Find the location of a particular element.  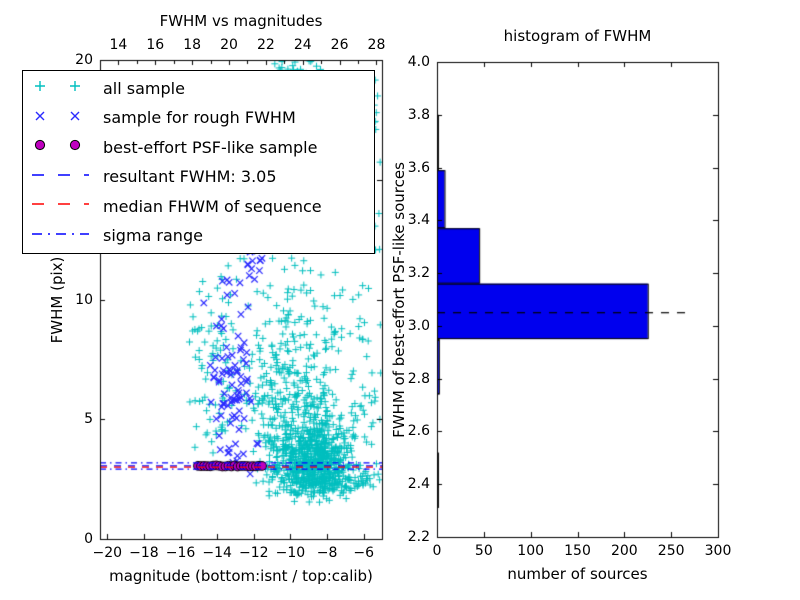

tick-label: −14 is located at coordinates (217, 553).